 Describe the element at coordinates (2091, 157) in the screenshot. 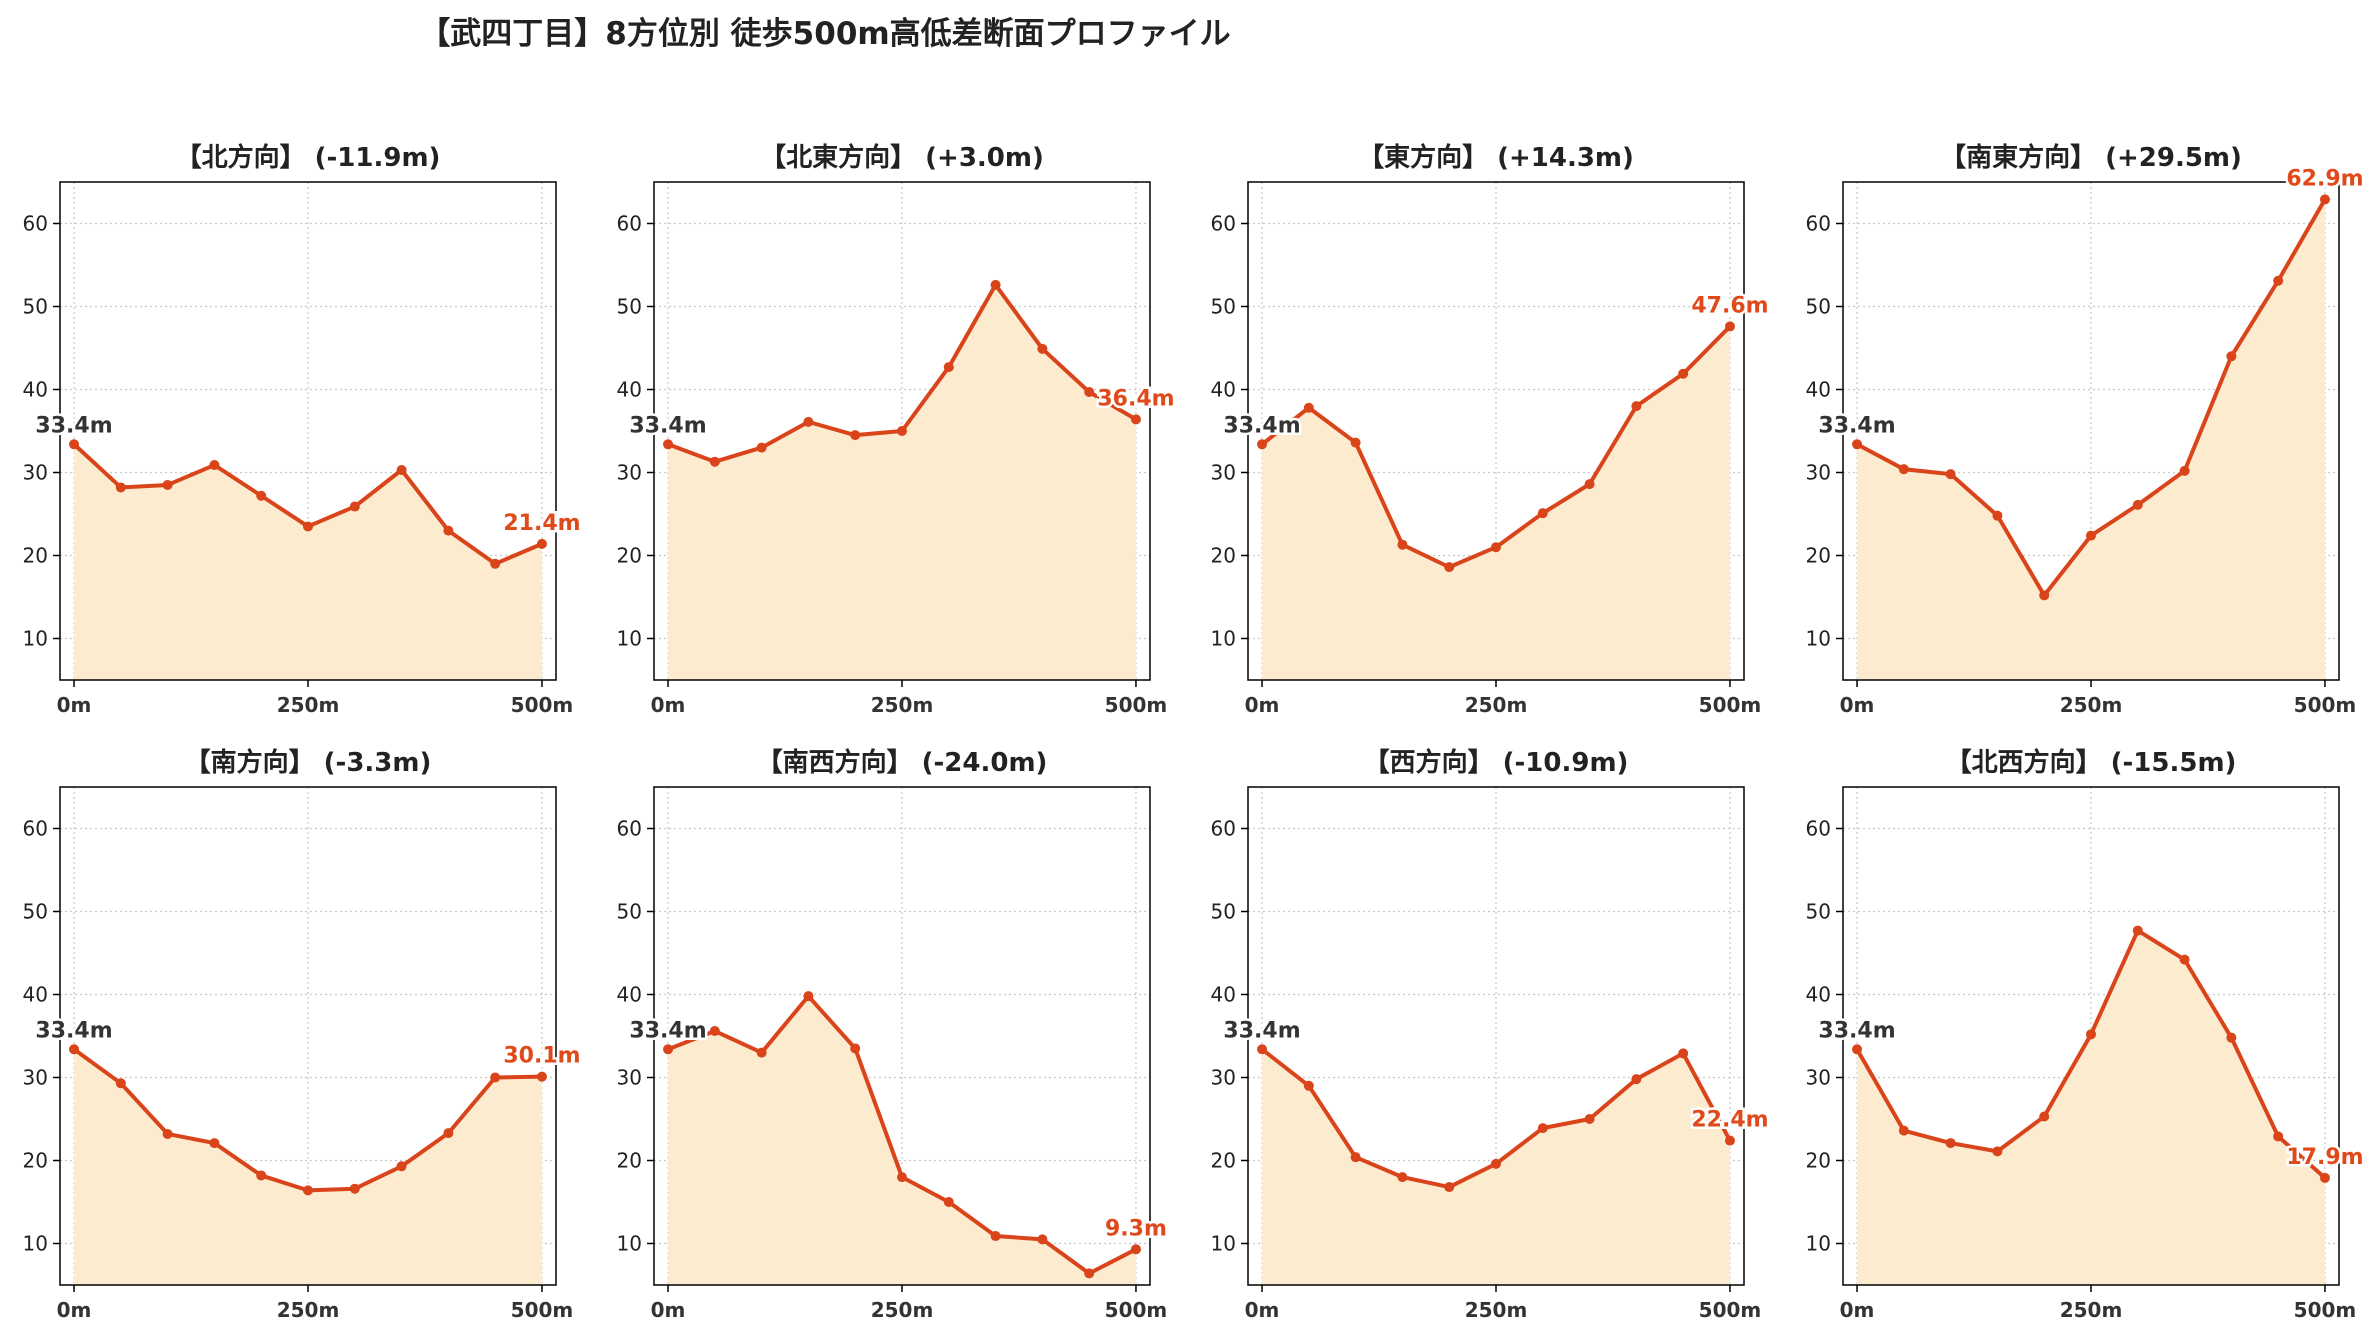

I see `subplot-title: 【南東方向】 (+29.5m)` at that location.